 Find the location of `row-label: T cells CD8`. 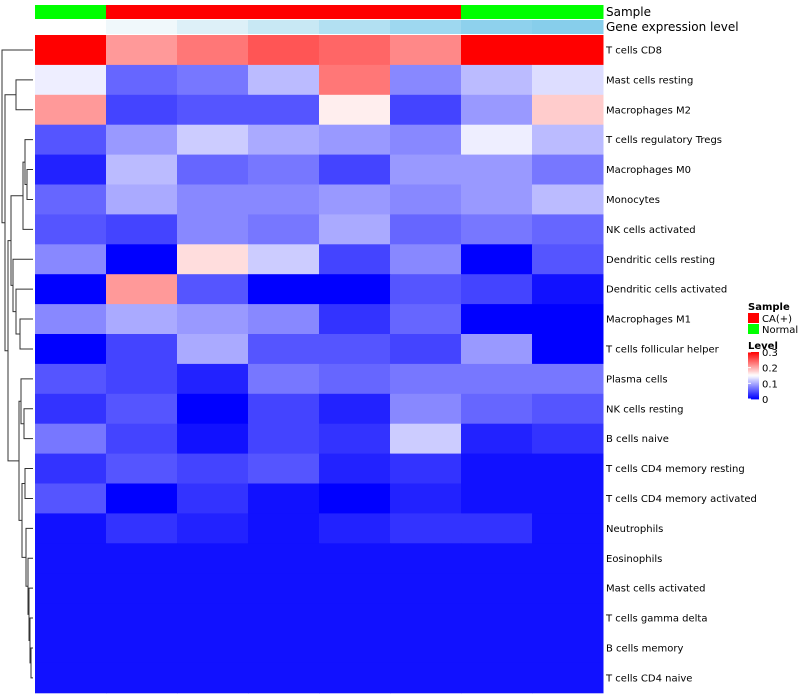

row-label: T cells CD8 is located at coordinates (633, 50).